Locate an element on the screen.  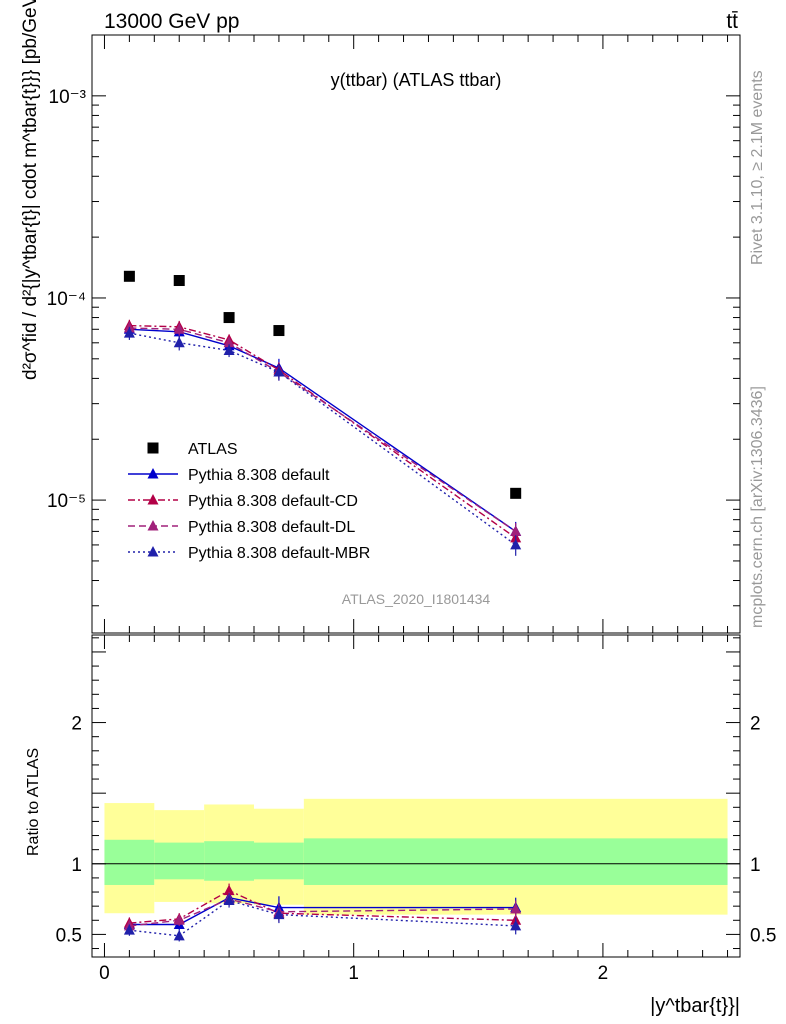
ratio-y-tick-label-right: 0.5 is located at coordinates (763, 935).